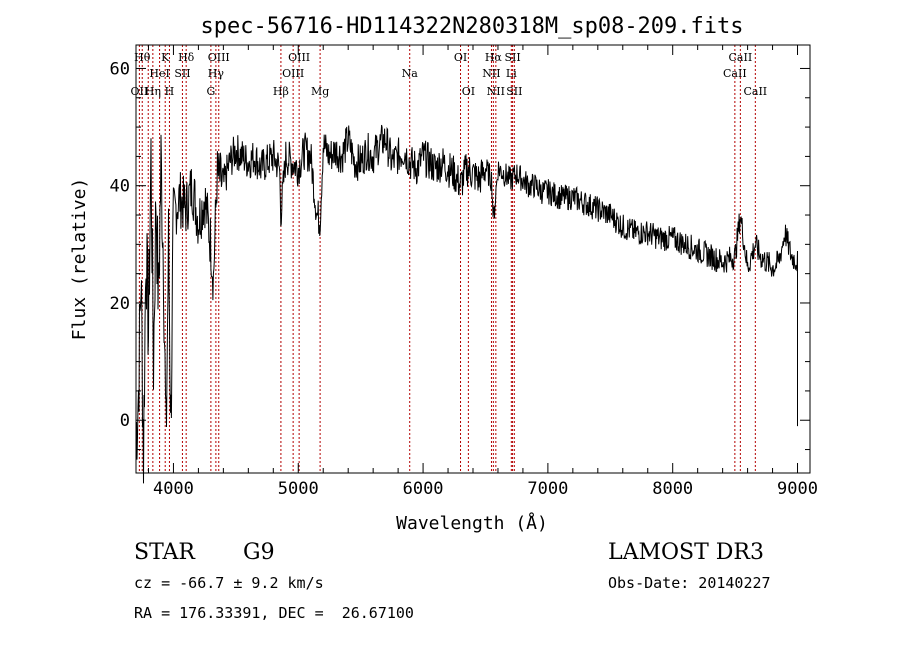 The image size is (900, 649). What do you see at coordinates (186, 57) in the screenshot?
I see `spectral-line-label: Hδ` at bounding box center [186, 57].